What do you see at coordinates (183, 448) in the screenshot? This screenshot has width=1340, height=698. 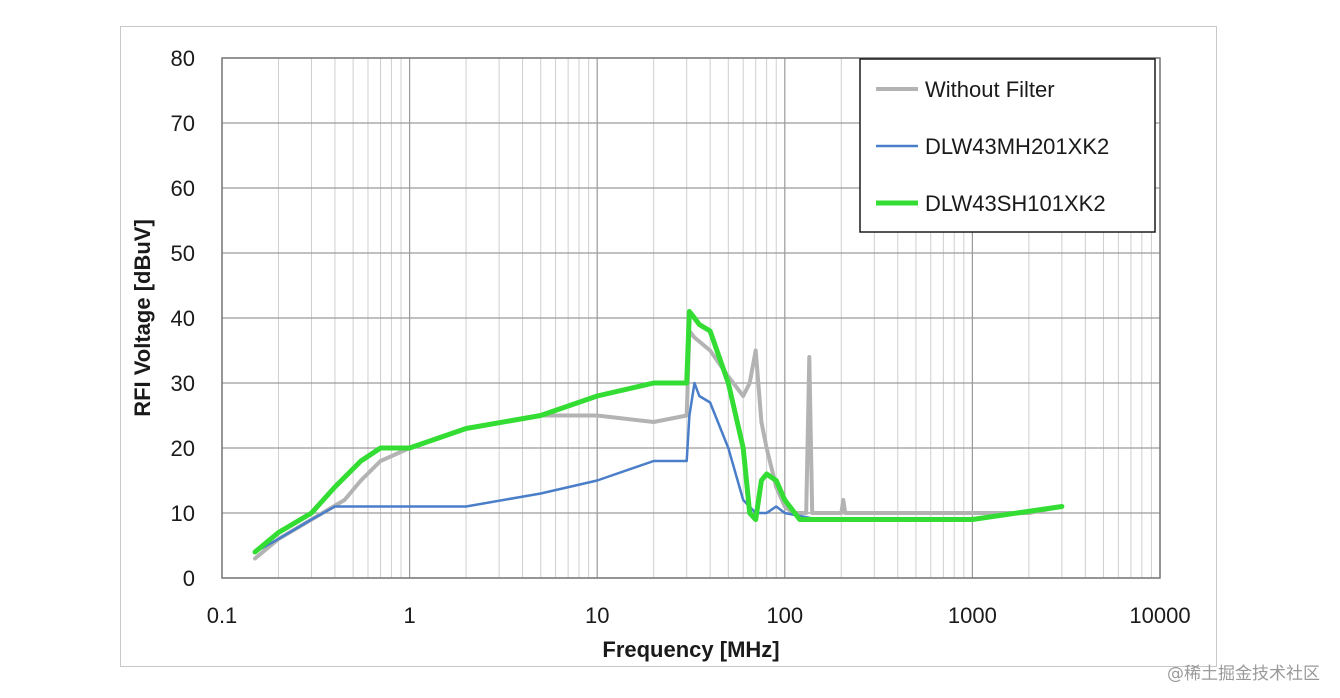 I see `y-tick-label: 20` at bounding box center [183, 448].